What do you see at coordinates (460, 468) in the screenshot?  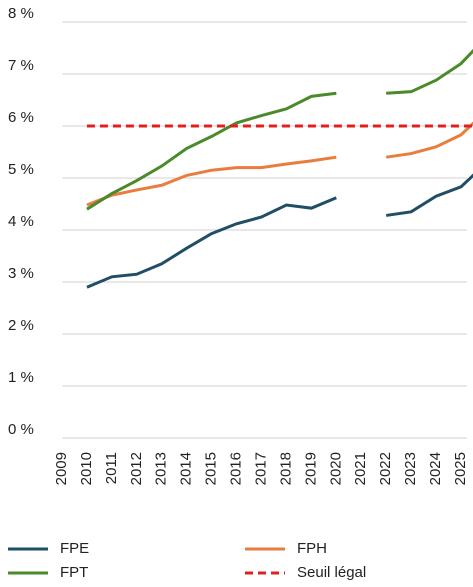 I see `x-tick-label: 2025` at bounding box center [460, 468].